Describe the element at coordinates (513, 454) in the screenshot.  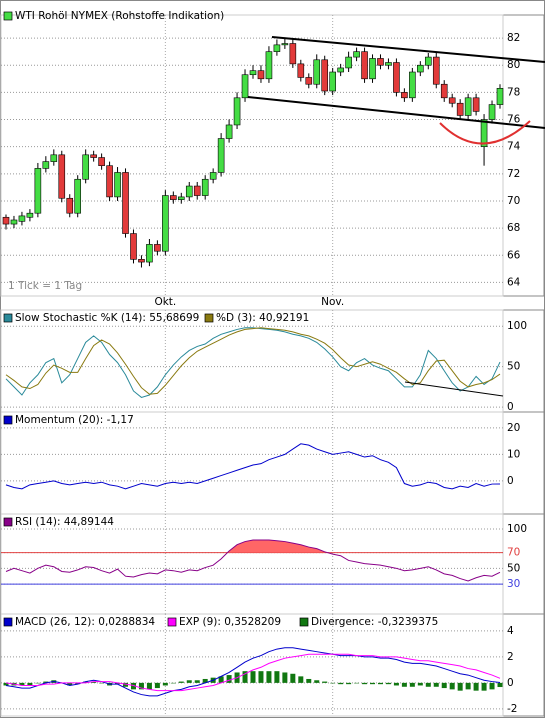
I see `y-tick-label: 10` at that location.